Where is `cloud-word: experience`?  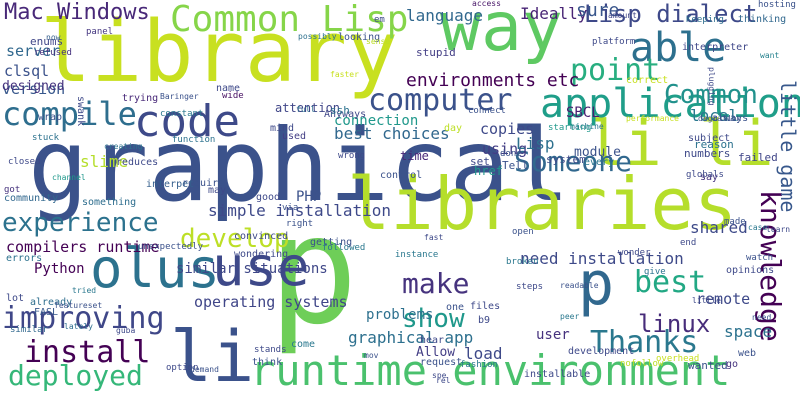 cloud-word: experience is located at coordinates (80, 223).